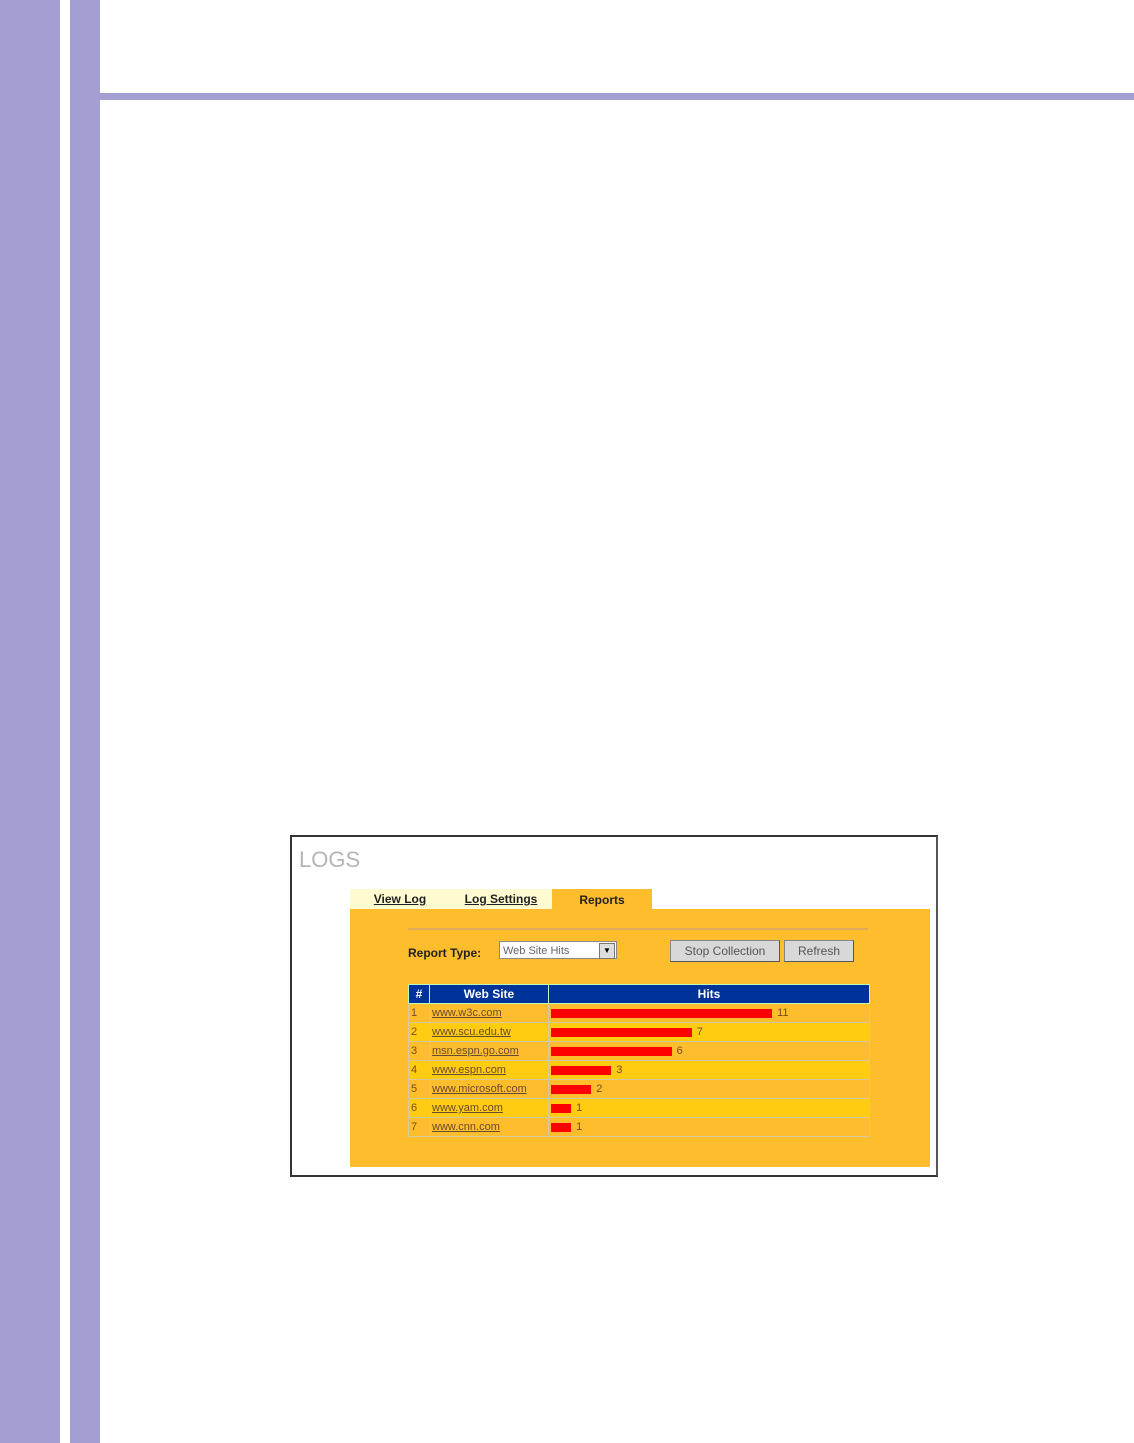 The height and width of the screenshot is (1443, 1134). I want to click on table-row: 5 www.microsoft.com 2, so click(639, 1089).